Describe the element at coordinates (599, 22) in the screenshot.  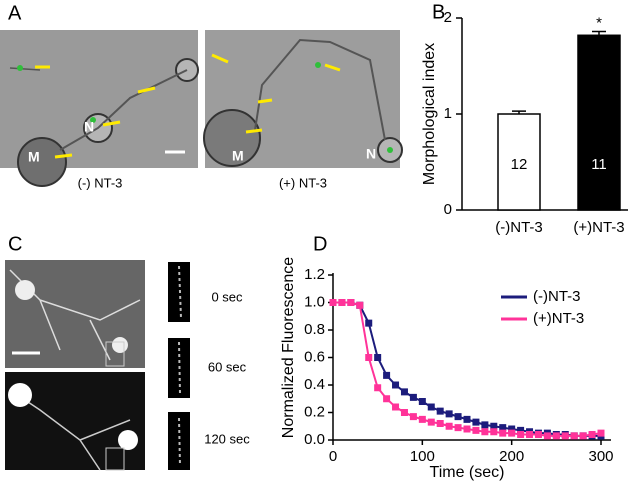
I see `significance-mark: *` at that location.